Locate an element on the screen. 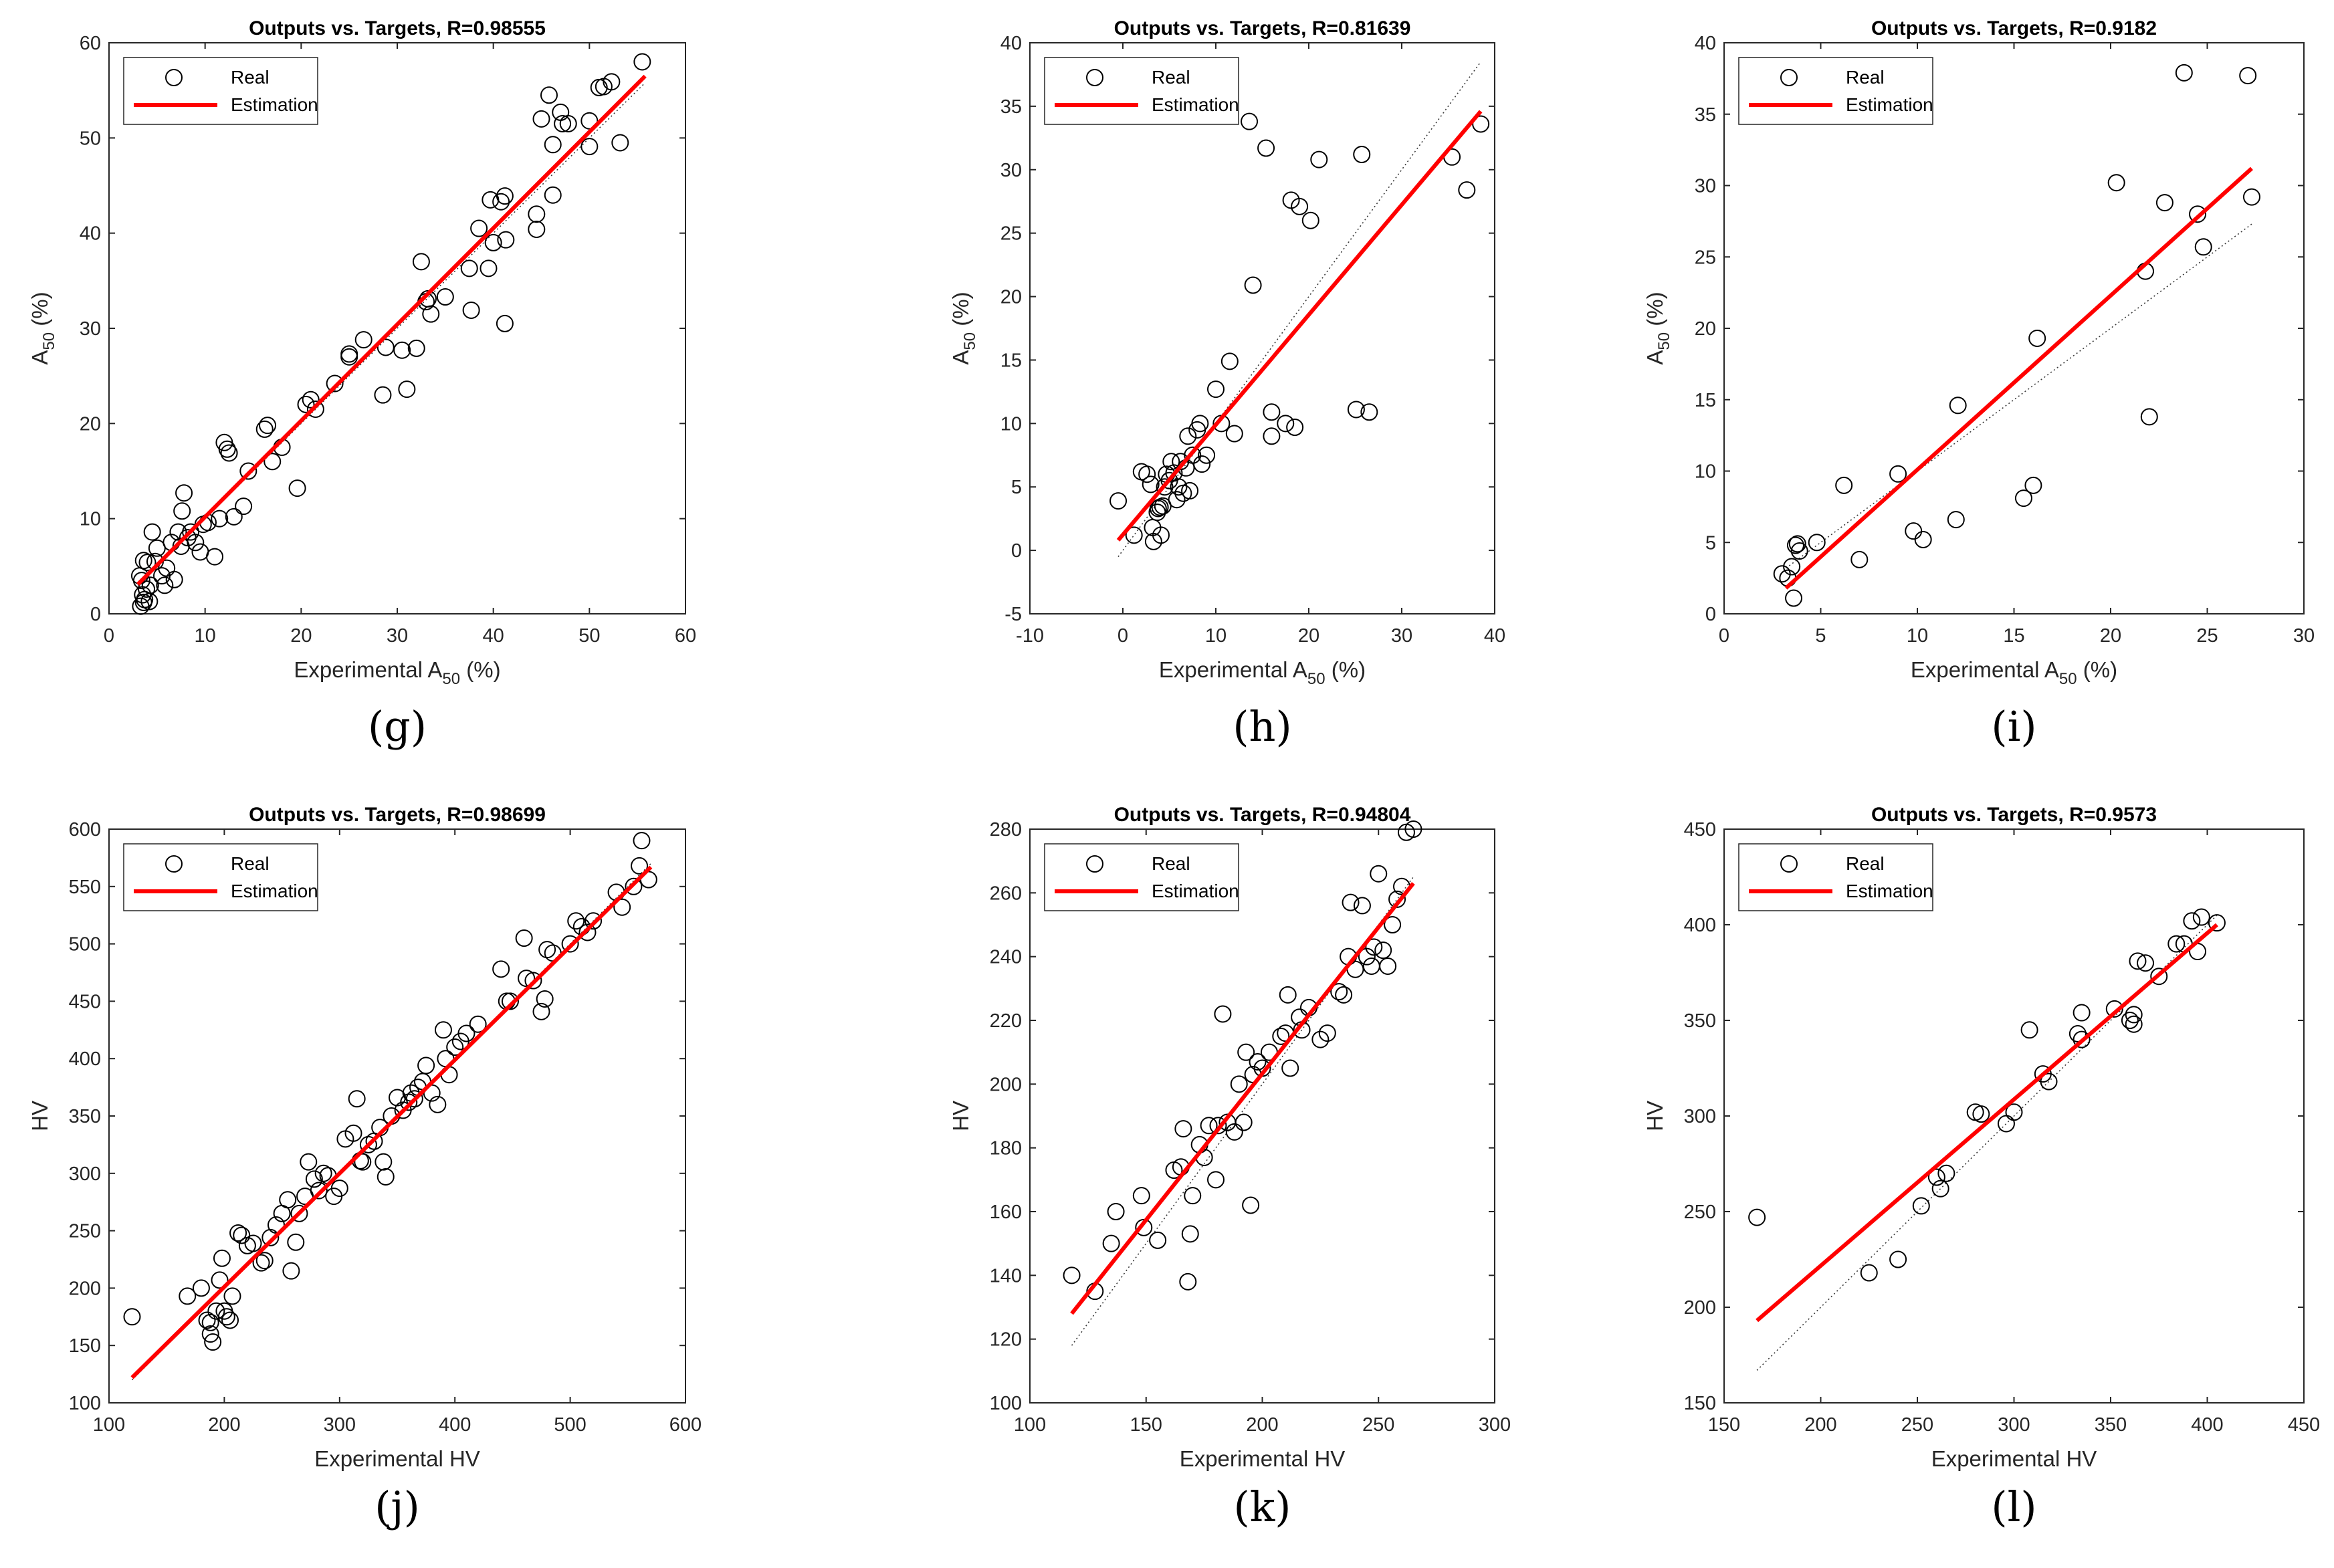  y-tick-label: 280 is located at coordinates (1006, 830).